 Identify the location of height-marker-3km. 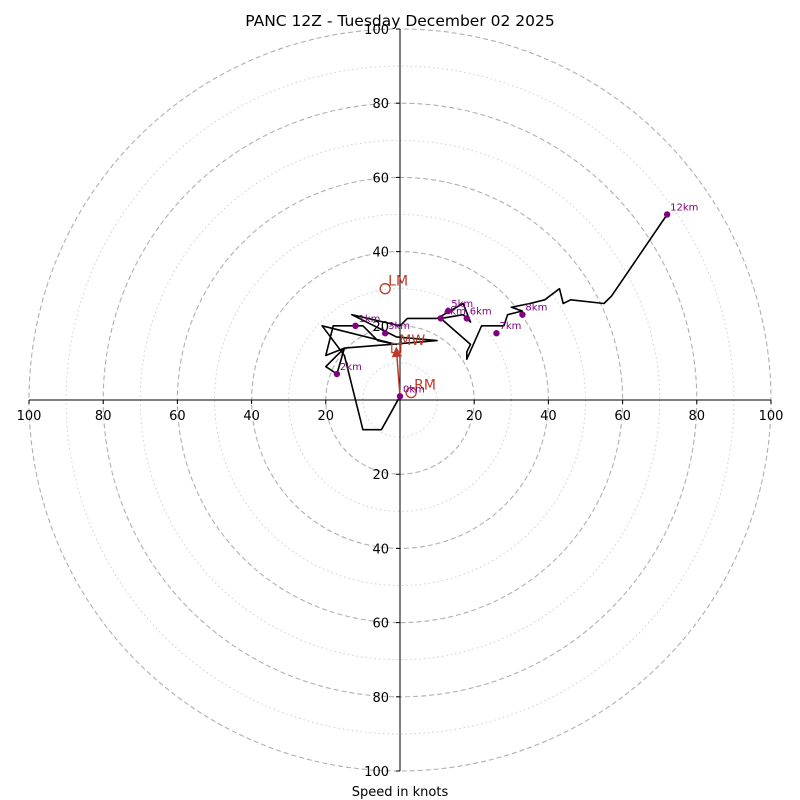
(385, 333).